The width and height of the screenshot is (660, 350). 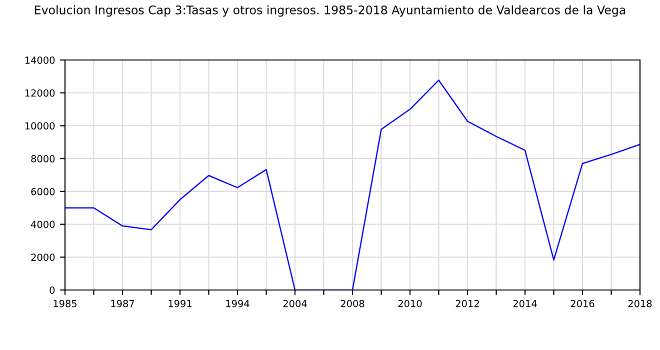 I want to click on x-tick-label: 1985, so click(x=65, y=304).